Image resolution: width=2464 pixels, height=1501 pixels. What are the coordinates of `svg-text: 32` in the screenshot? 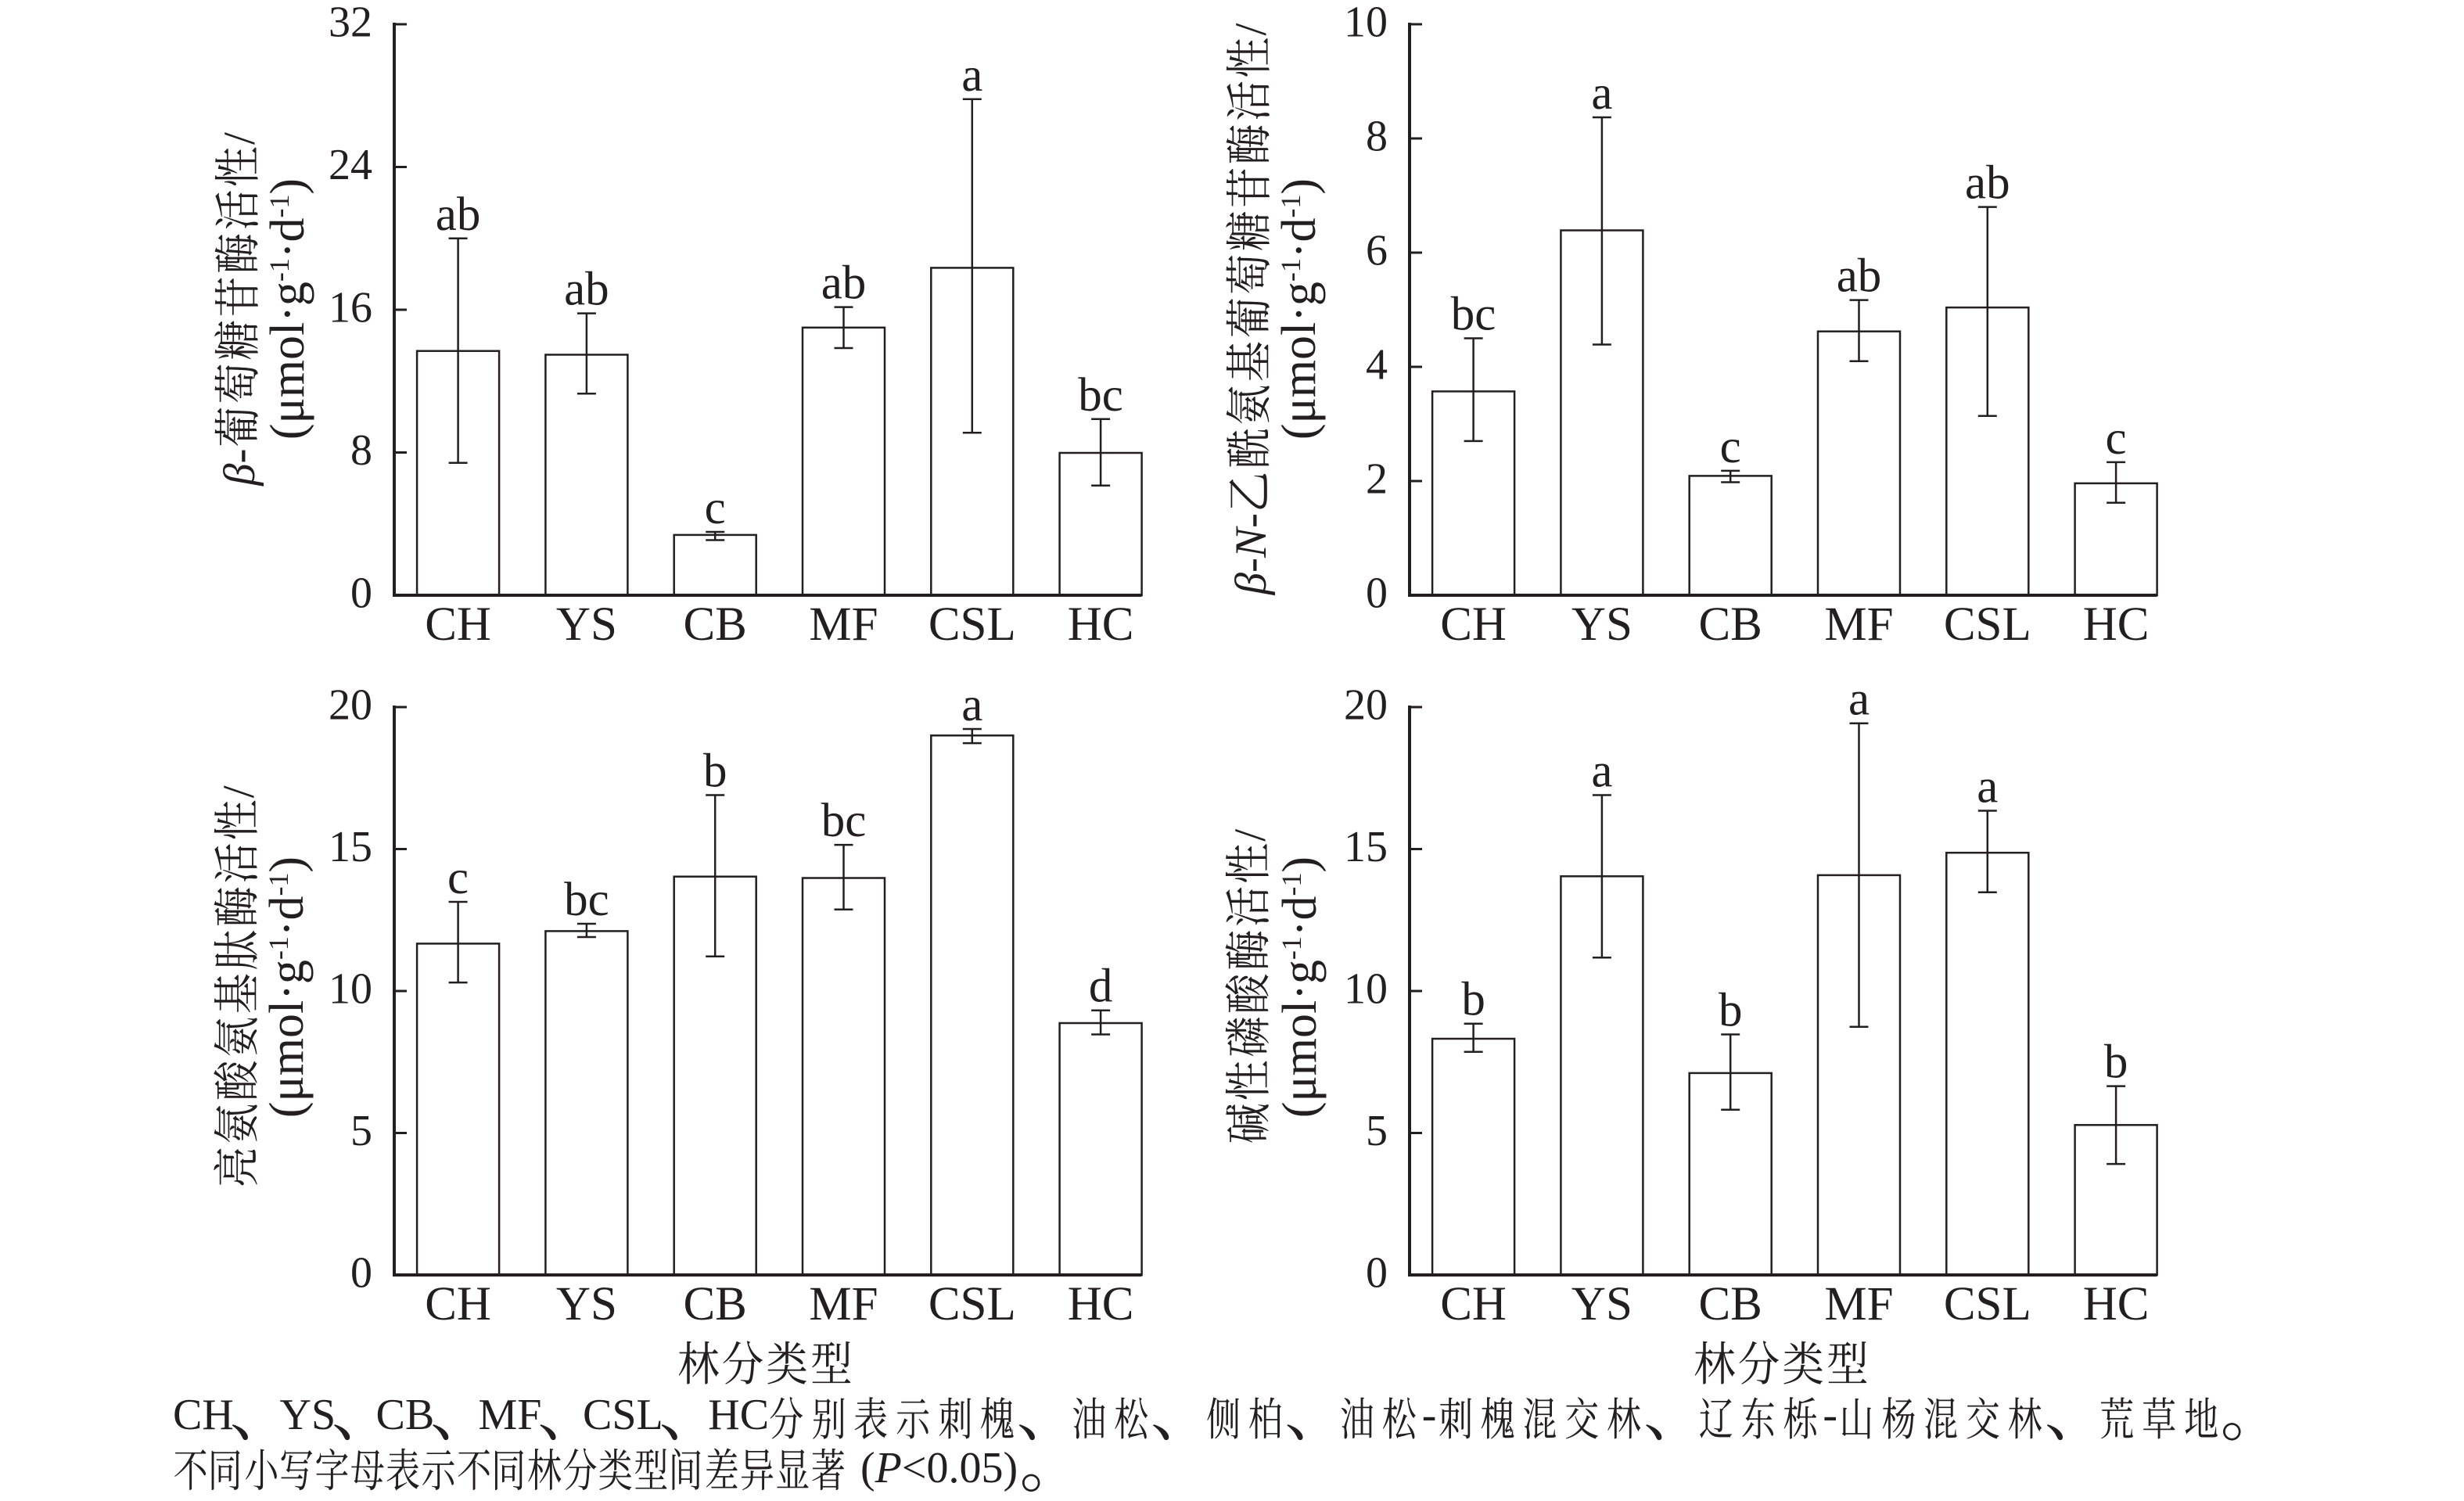 It's located at (350, 23).